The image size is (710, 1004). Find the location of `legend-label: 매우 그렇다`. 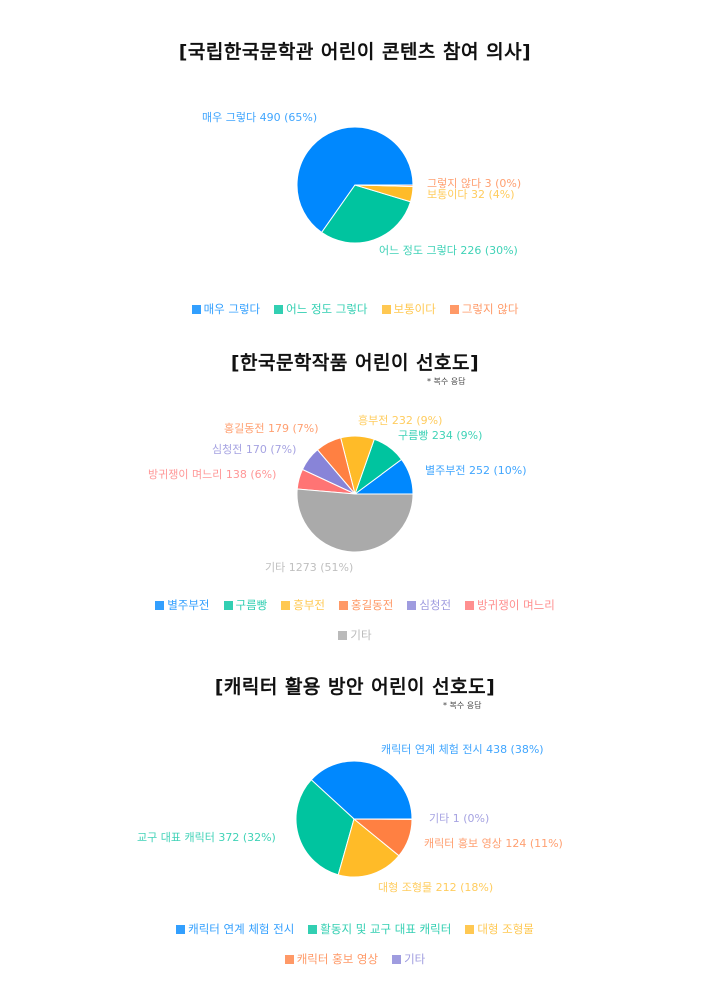

legend-label: 매우 그렇다 is located at coordinates (232, 309).